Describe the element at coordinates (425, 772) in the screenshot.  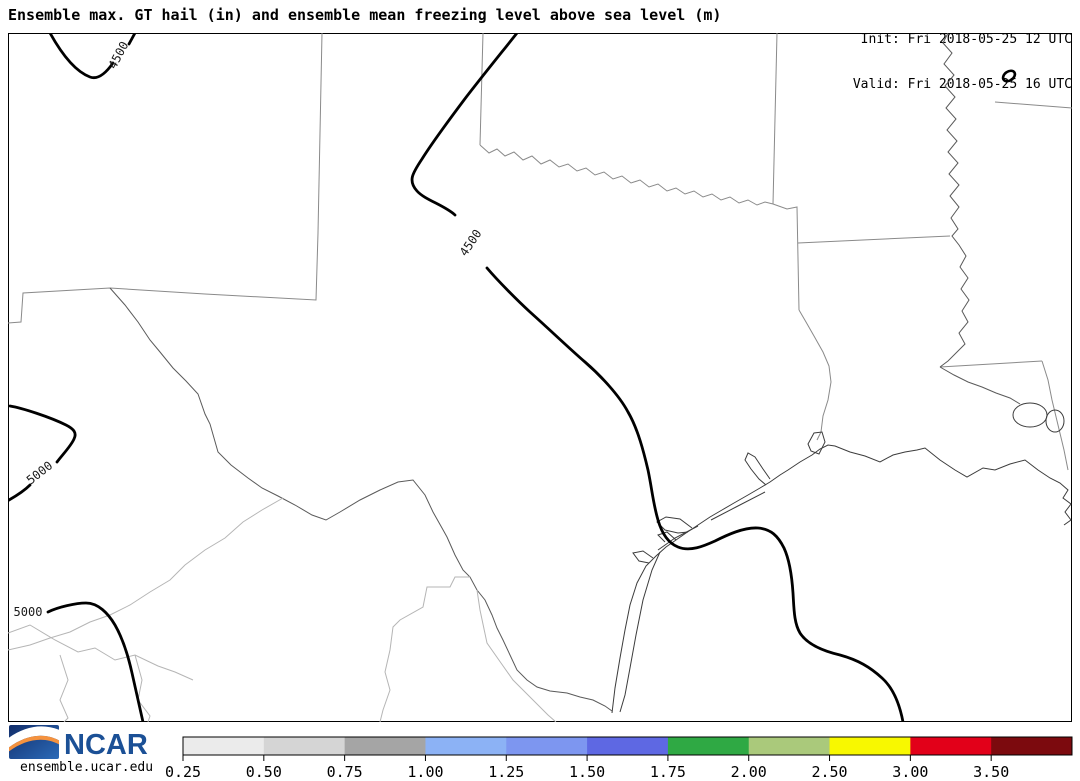
I see `colorbar-tick-label: 1.00` at that location.